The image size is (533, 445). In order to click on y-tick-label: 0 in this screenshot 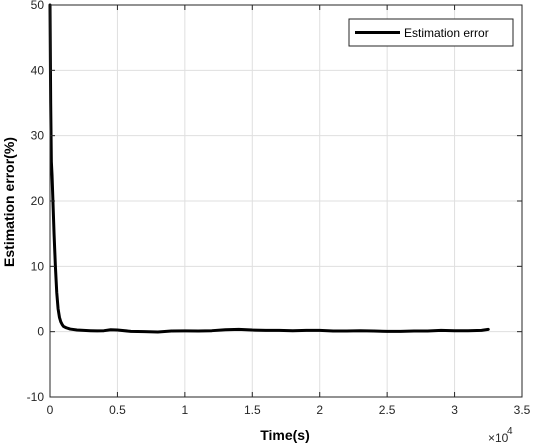, I will do `click(40, 332)`.